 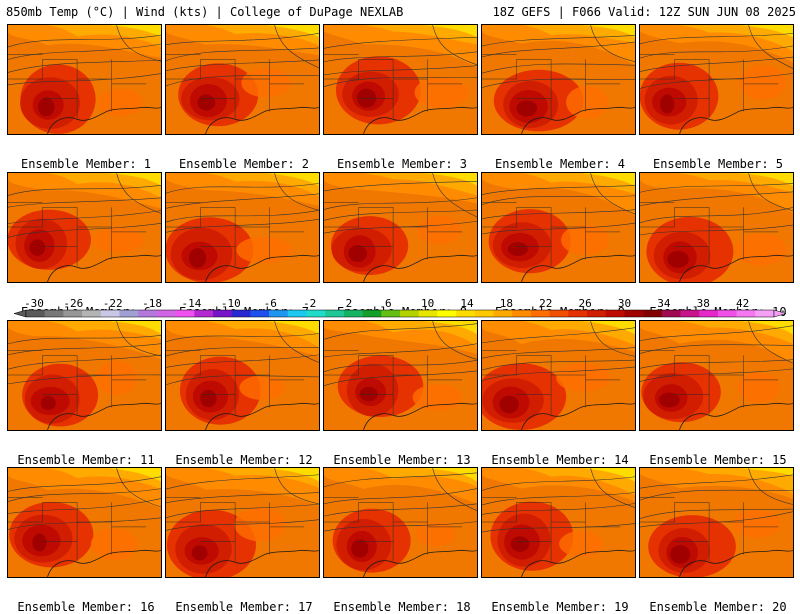 I want to click on ensemble-member-label: Ensemble Member: 1, so click(x=86, y=164).